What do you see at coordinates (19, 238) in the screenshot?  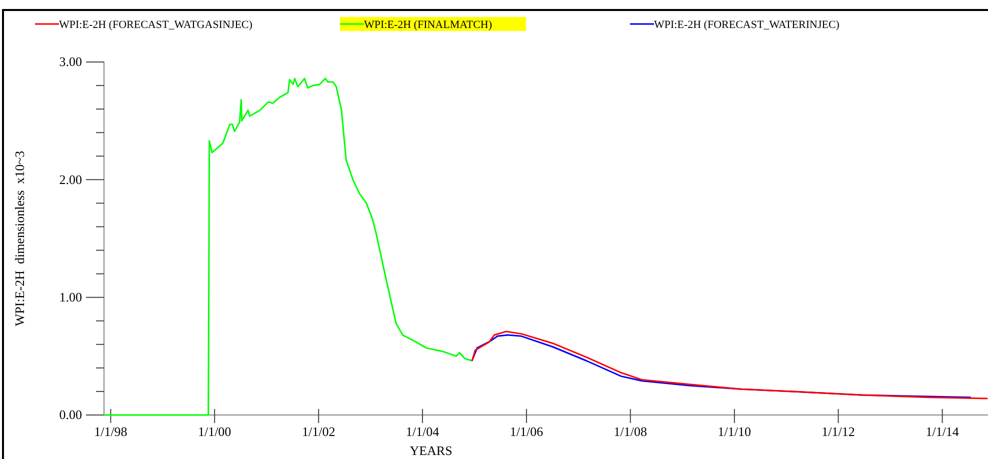 I see `y-axis-title: WPI:E-2H dimensionless x10~3` at bounding box center [19, 238].